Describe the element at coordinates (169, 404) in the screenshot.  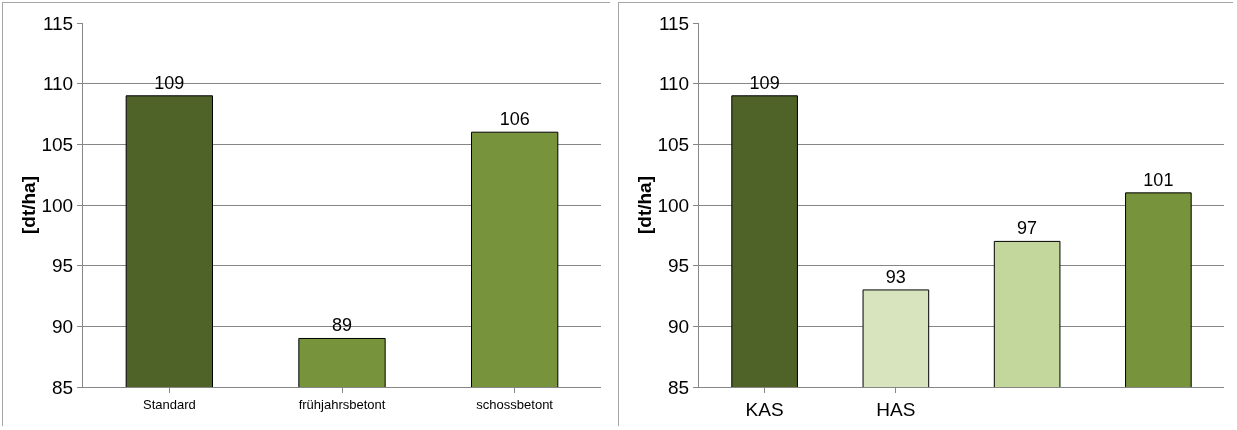
I see `x-tick-label: Standard` at that location.